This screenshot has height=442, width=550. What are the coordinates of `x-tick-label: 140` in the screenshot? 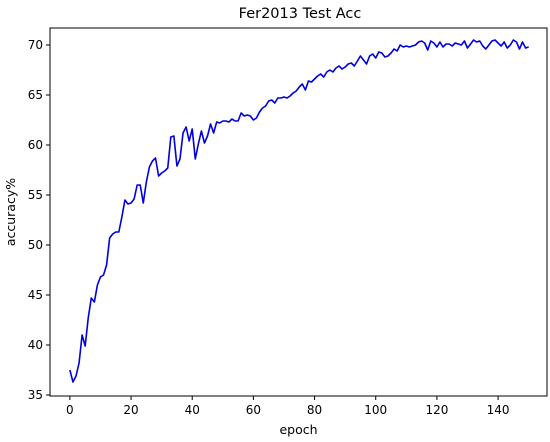 It's located at (498, 410).